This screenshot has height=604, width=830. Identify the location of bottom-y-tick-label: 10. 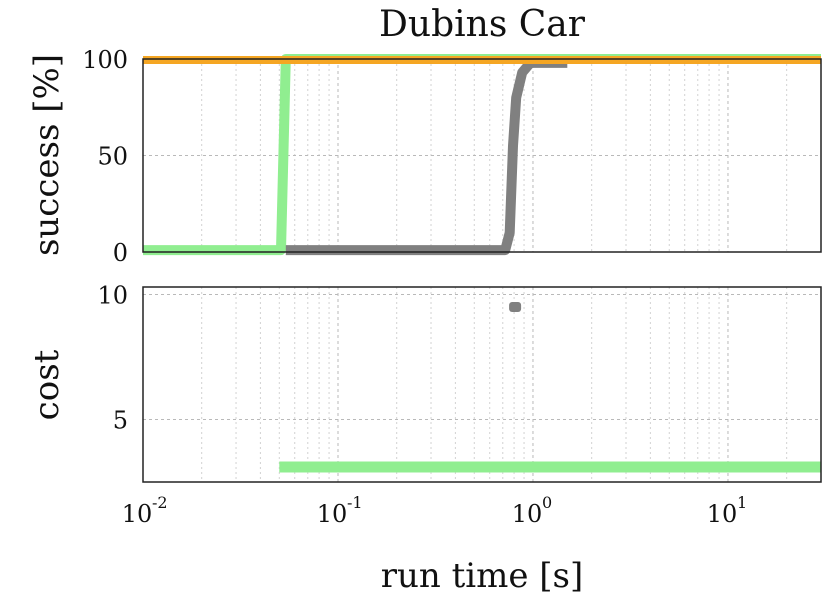
(112, 296).